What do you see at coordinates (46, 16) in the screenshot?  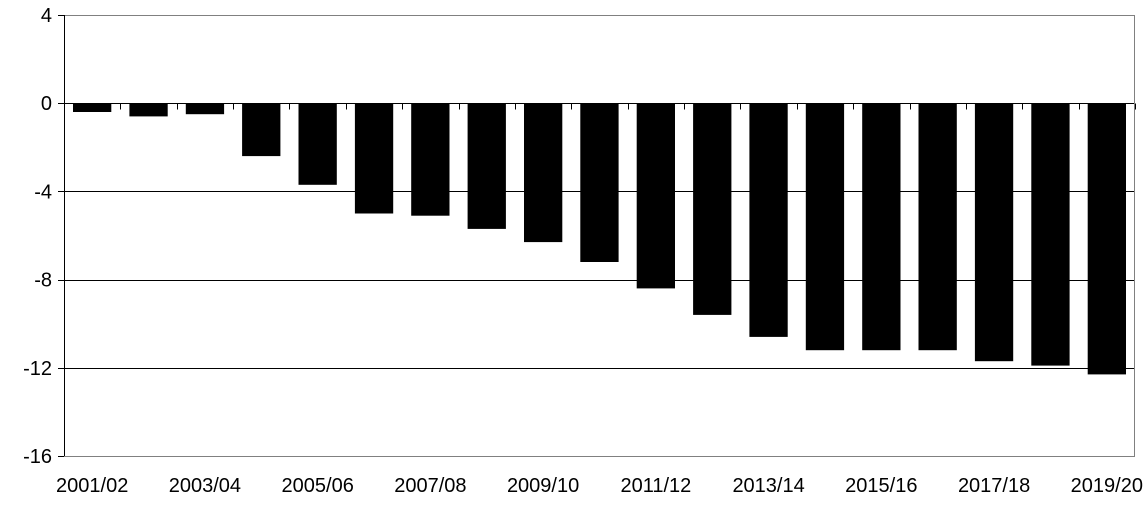 I see `y-tick-label: 4` at bounding box center [46, 16].